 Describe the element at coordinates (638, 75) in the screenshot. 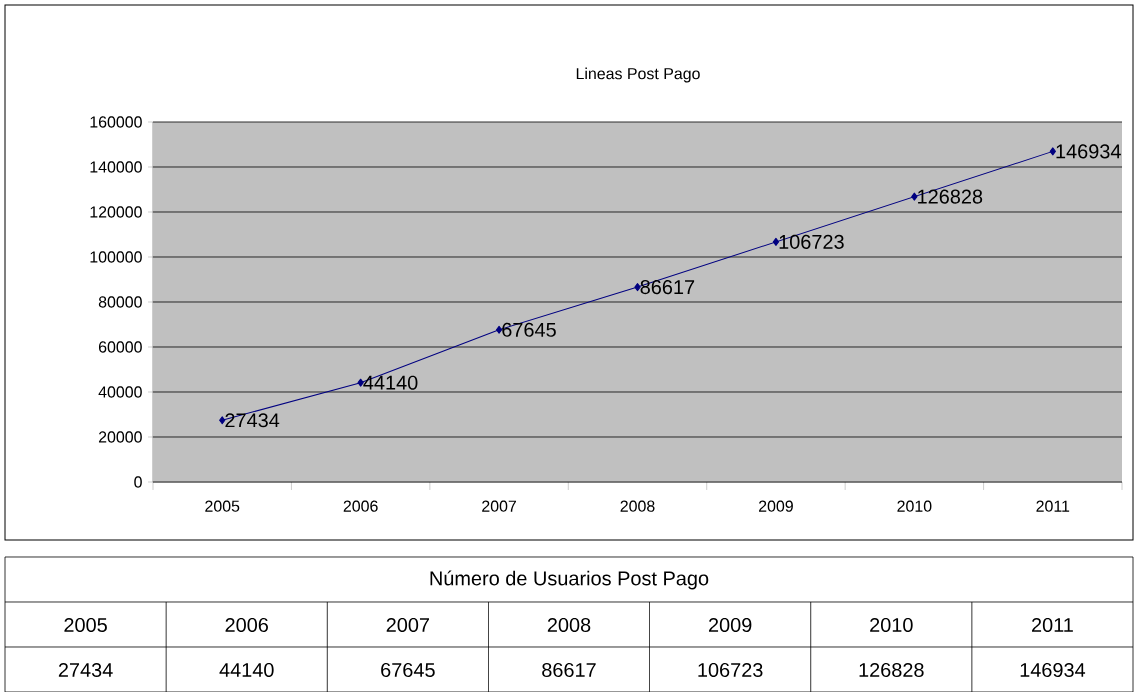

I see `chart-title: Lineas Post Pago` at that location.